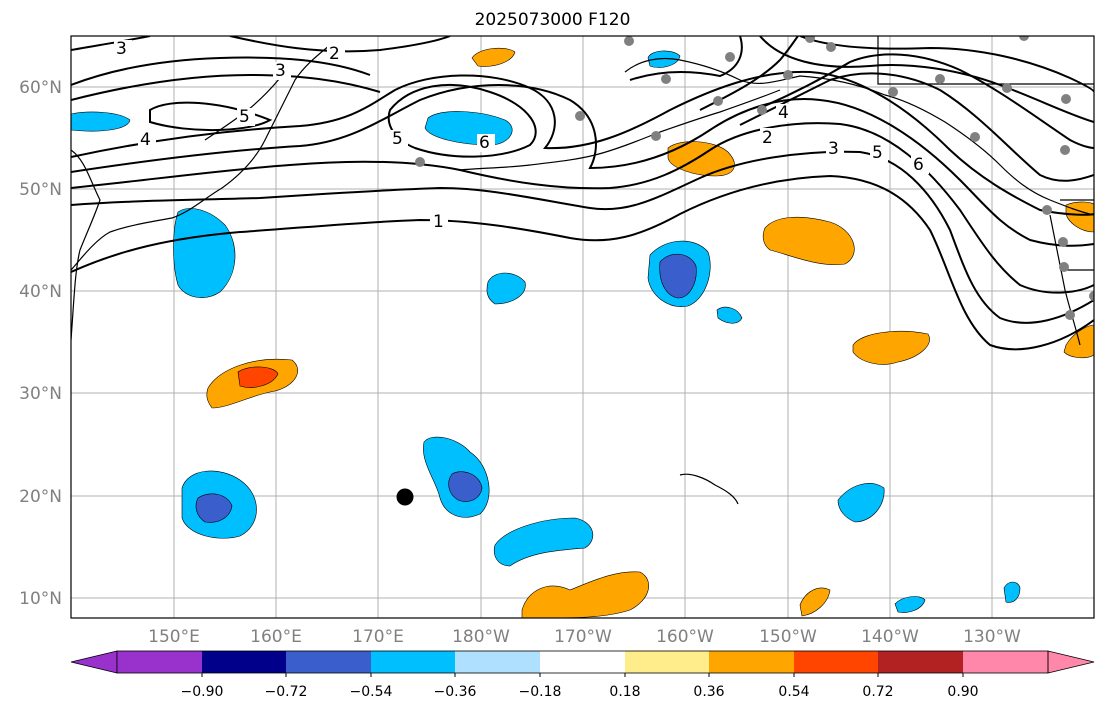  I want to click on longitude-label: 140°W, so click(890, 637).